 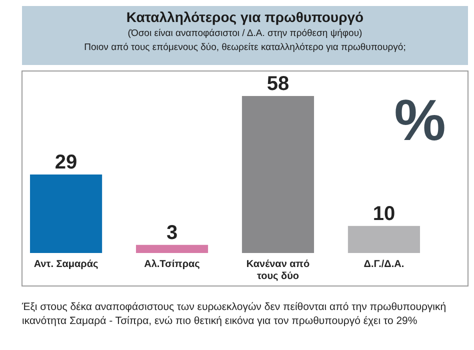 I want to click on data-label: 58, so click(x=278, y=84).